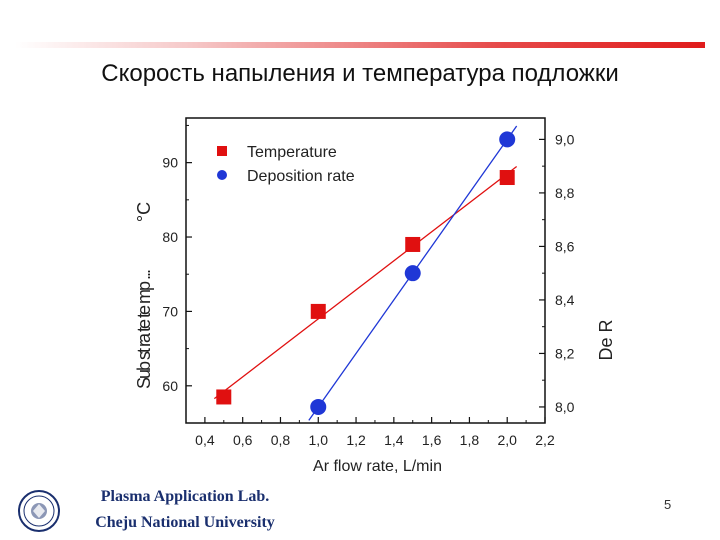  Describe the element at coordinates (356, 440) in the screenshot. I see `x-tick-label: 1,2` at that location.